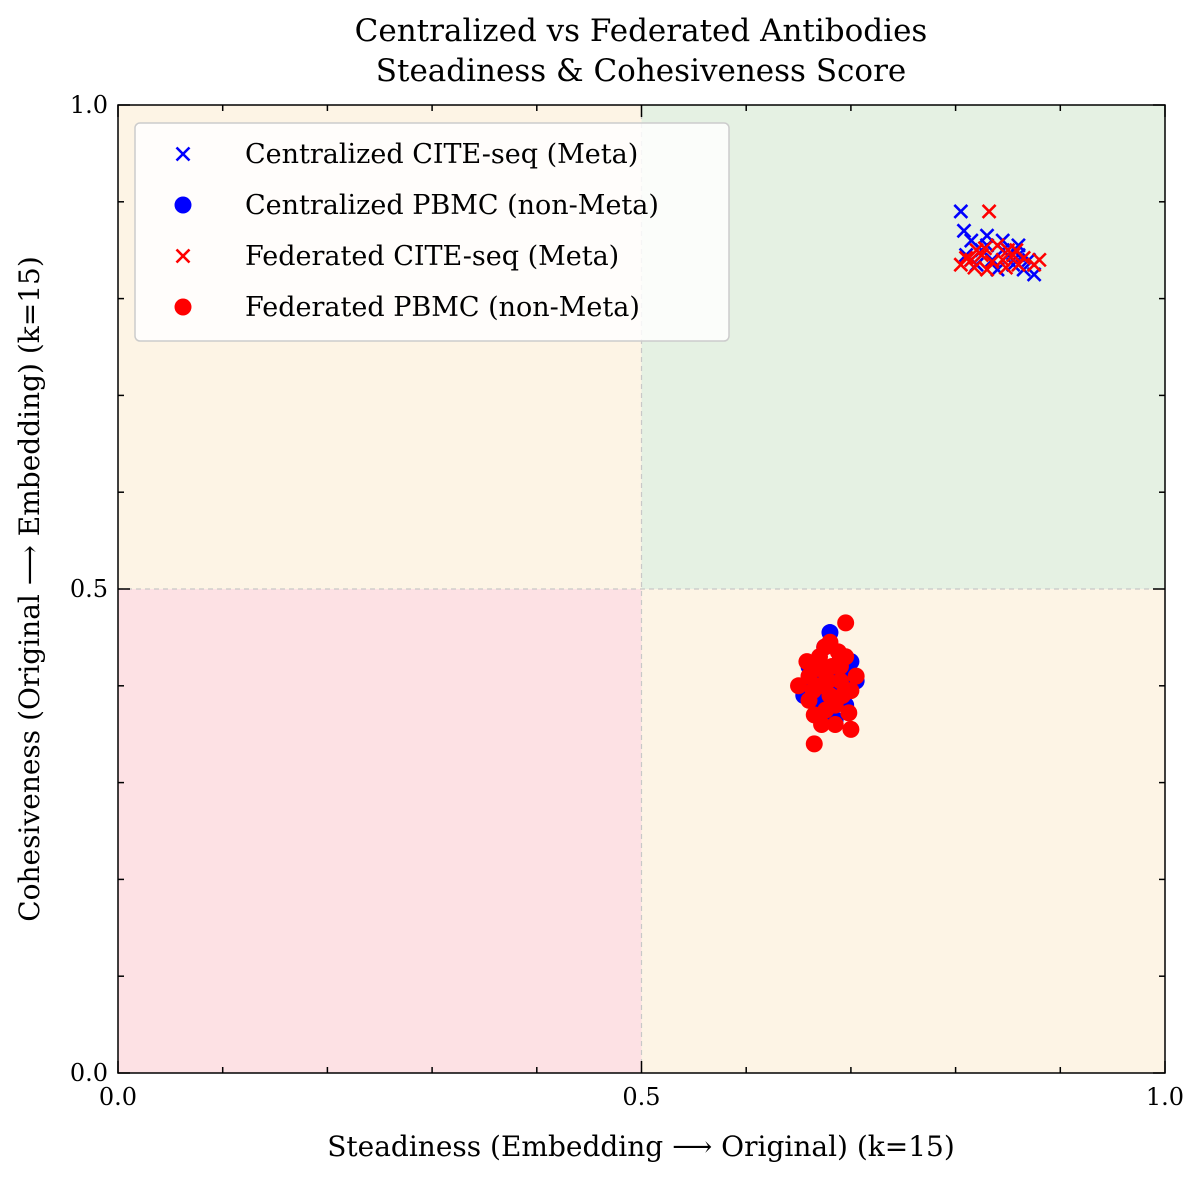  What do you see at coordinates (89, 589) in the screenshot?
I see `y-tick-label: 0.5` at bounding box center [89, 589].